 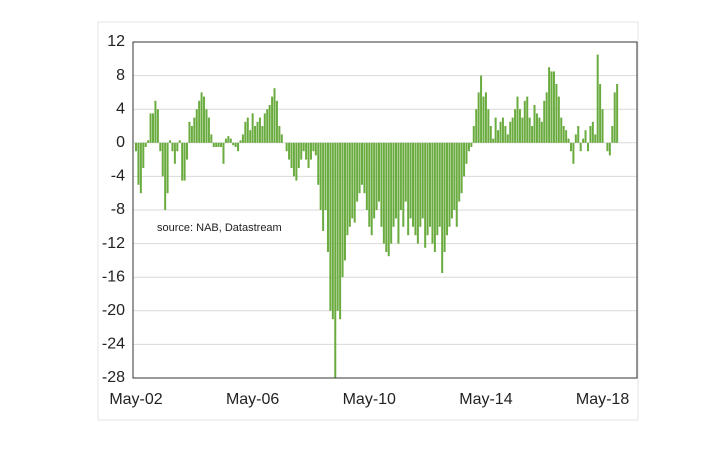 What do you see at coordinates (120, 75) in the screenshot?
I see `y-tick-label: 8` at bounding box center [120, 75].